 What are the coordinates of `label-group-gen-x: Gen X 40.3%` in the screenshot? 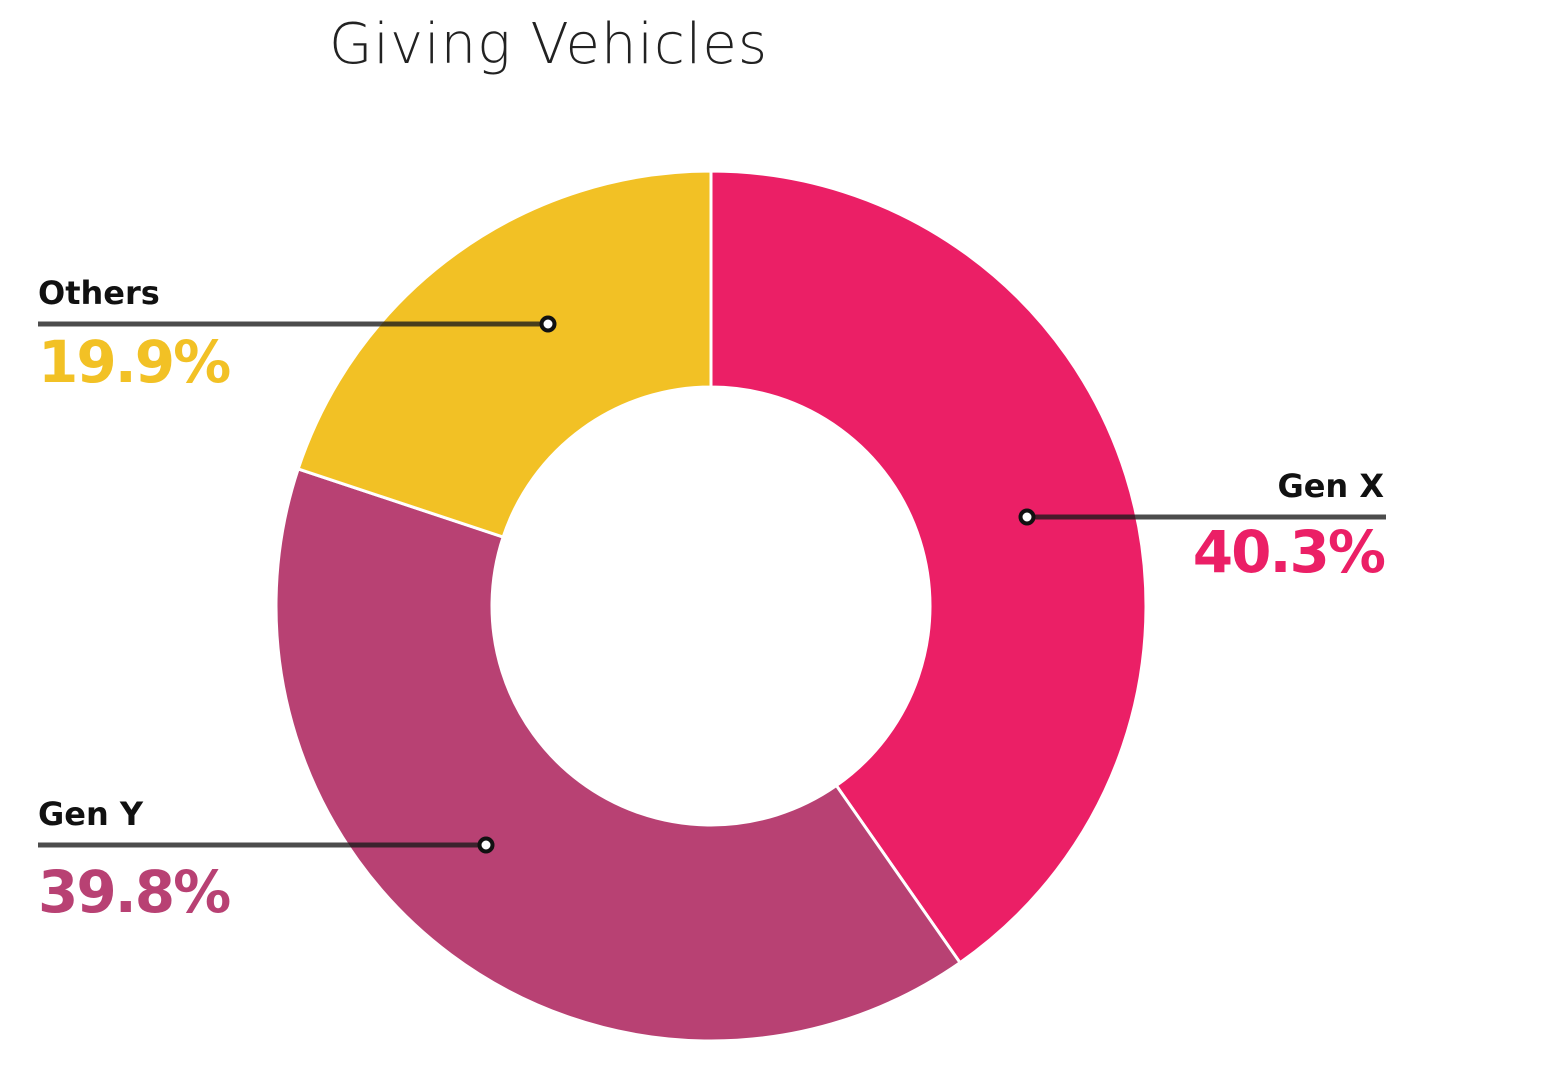 It's located at (1202, 526).